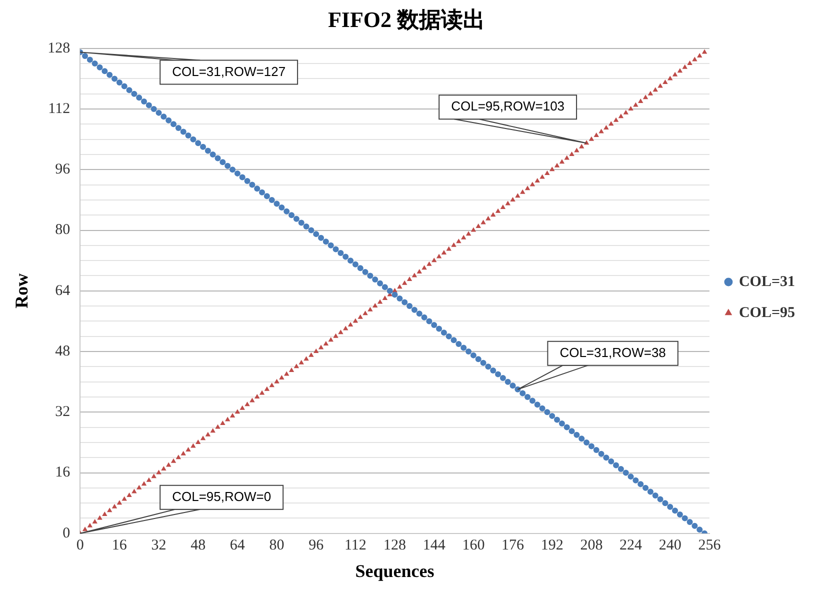 This screenshot has width=823, height=599. I want to click on y-tick-label: 48, so click(62, 351).